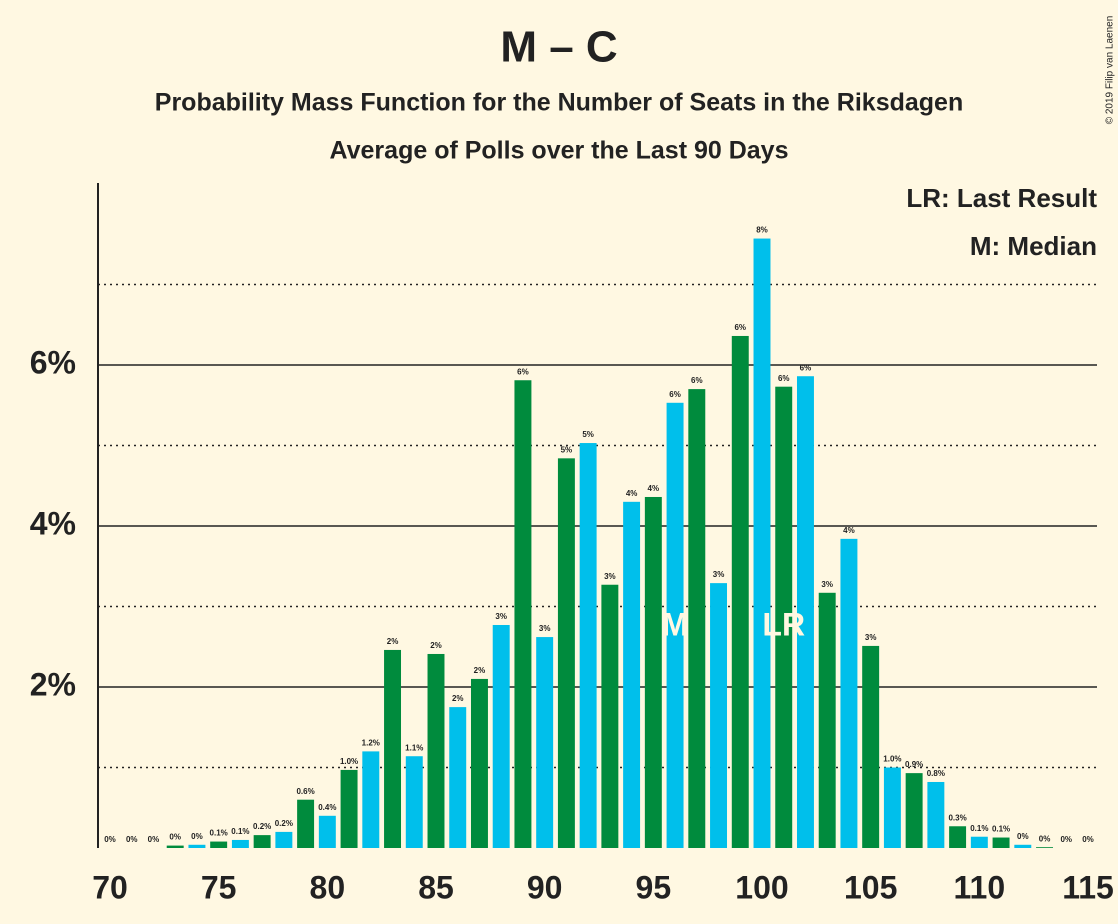  I want to click on bar-marker: M, so click(675, 624).